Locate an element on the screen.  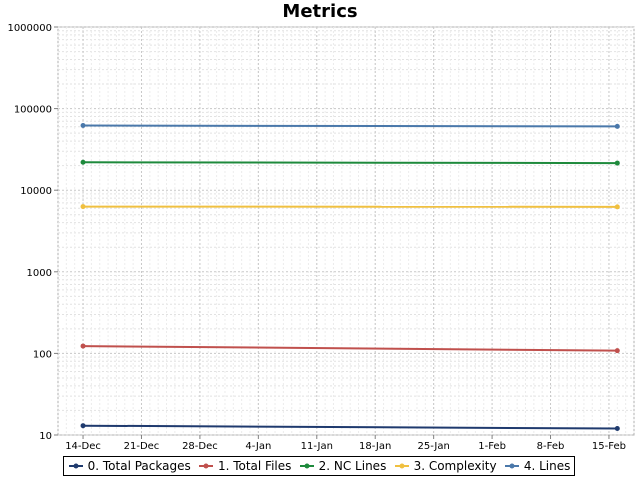
x-tick-label: 15-Feb is located at coordinates (609, 446).